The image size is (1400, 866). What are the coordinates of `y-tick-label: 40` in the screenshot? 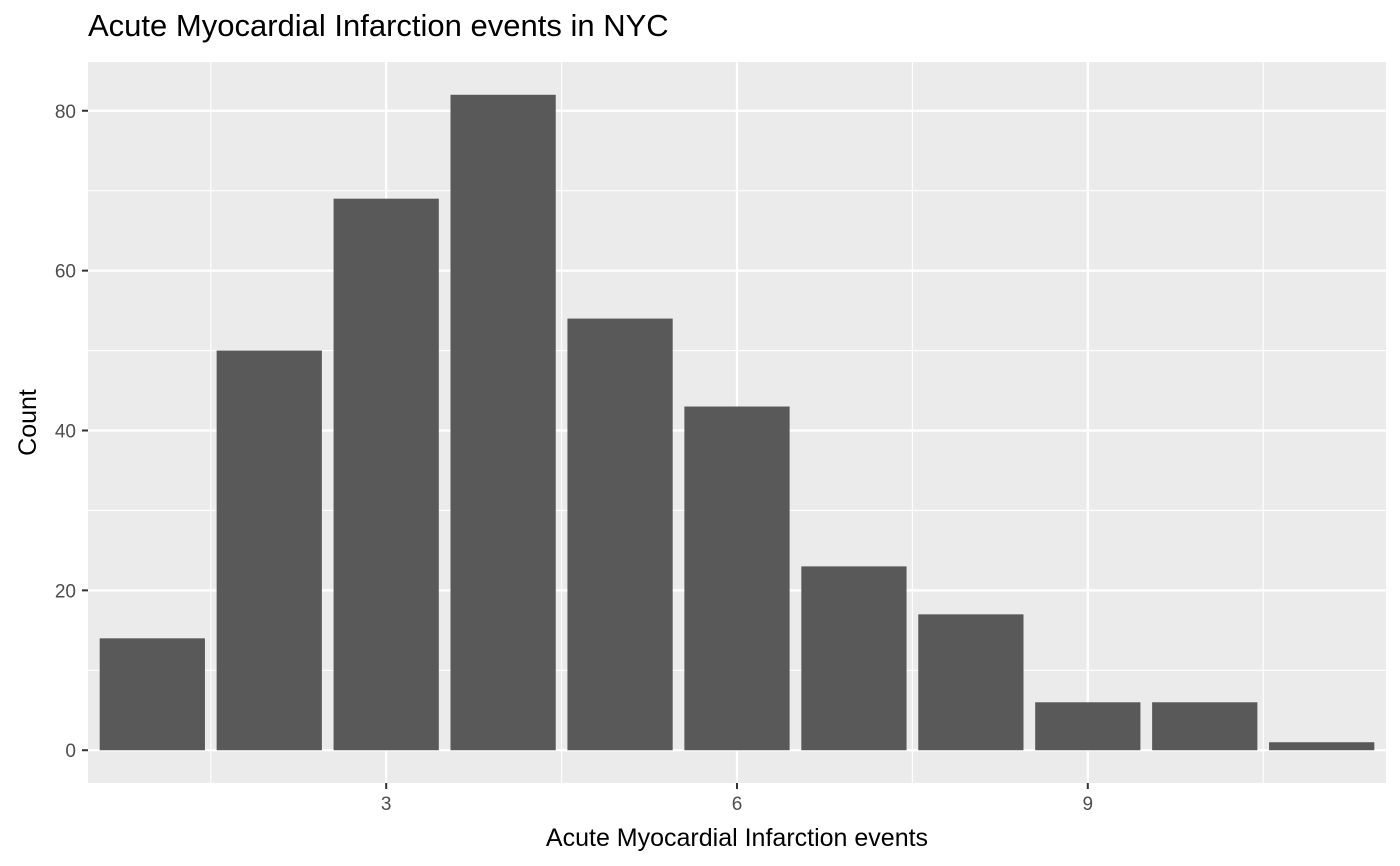 It's located at (65, 431).